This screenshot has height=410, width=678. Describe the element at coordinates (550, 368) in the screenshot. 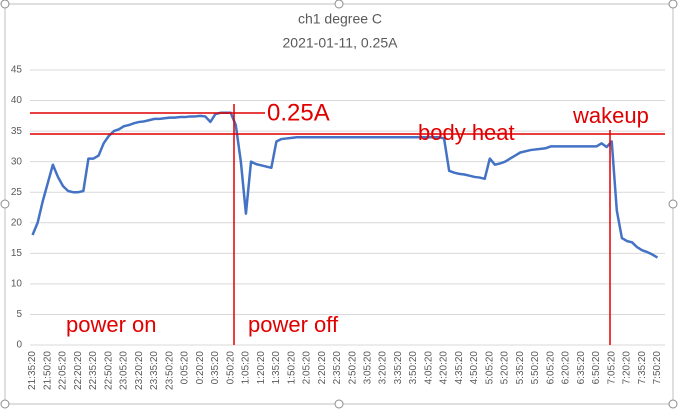

I see `x-tick-label: 6:05:20` at that location.